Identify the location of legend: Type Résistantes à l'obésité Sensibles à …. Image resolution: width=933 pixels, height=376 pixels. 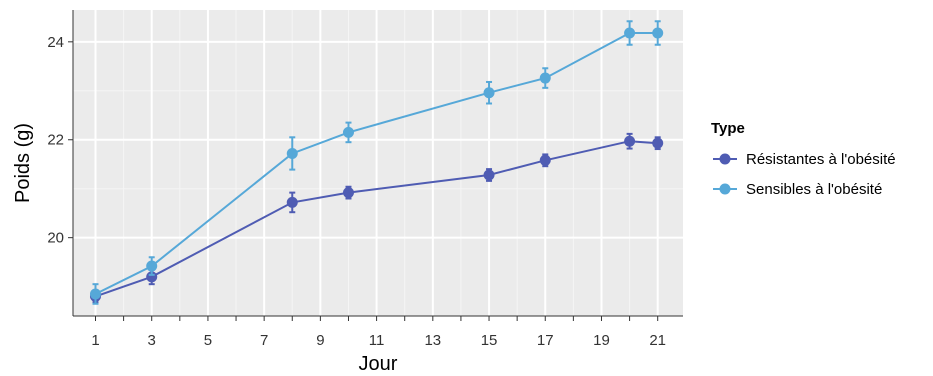
(803, 159).